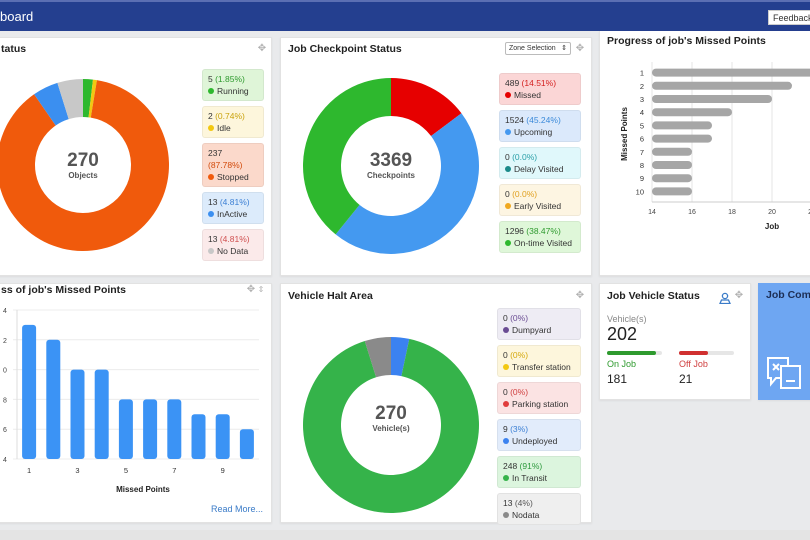 The width and height of the screenshot is (810, 540). I want to click on legend-value: 13, so click(214, 239).